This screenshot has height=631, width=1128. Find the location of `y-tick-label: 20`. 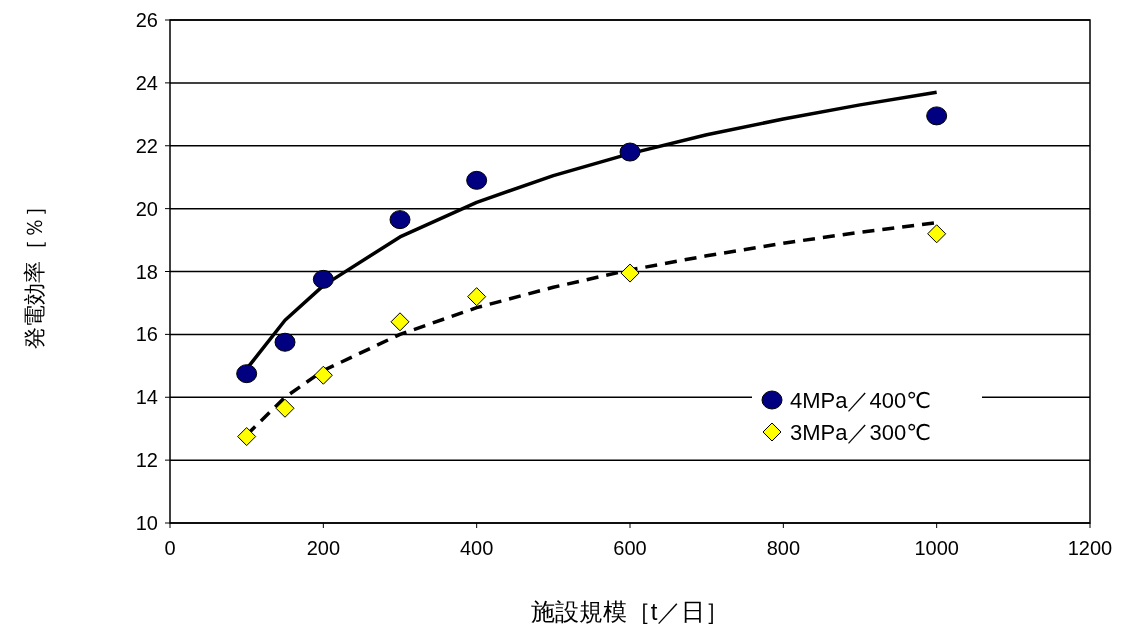

y-tick-label: 20 is located at coordinates (146, 208).